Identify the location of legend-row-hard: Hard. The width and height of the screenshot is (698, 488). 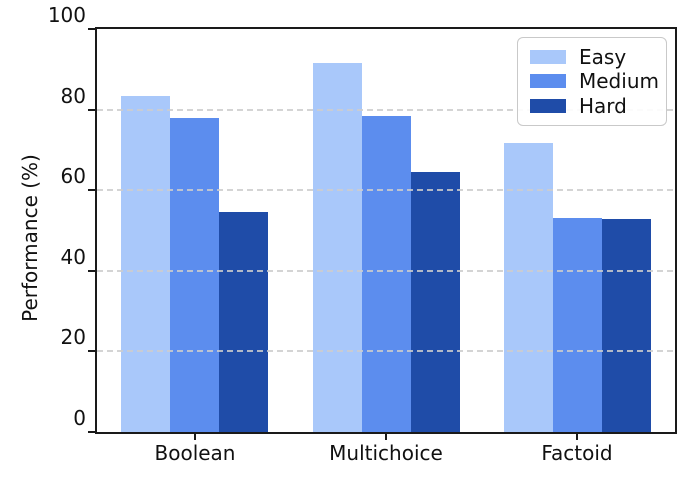
(592, 106).